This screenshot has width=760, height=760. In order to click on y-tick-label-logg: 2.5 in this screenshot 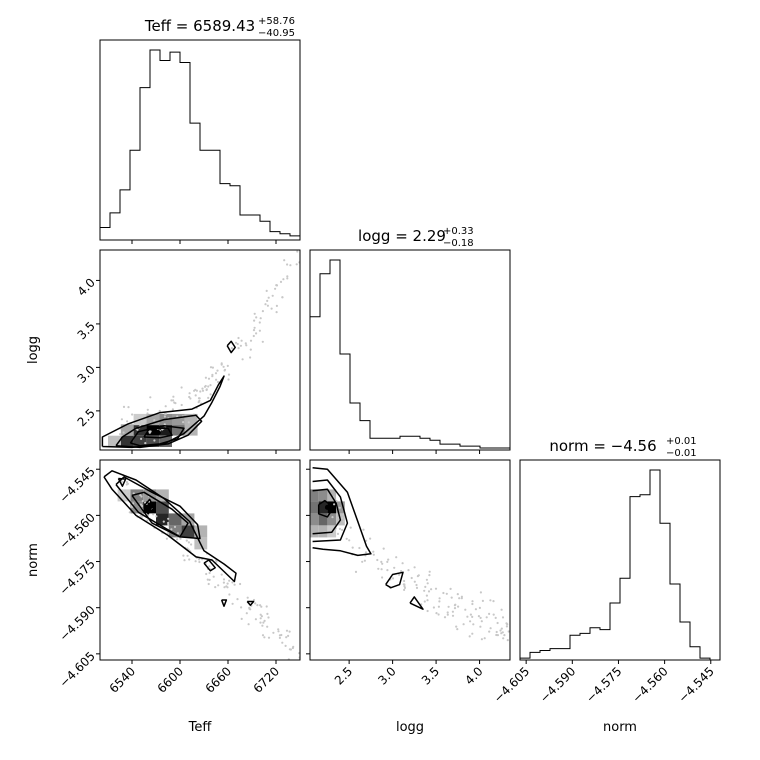, I will do `click(86, 417)`.